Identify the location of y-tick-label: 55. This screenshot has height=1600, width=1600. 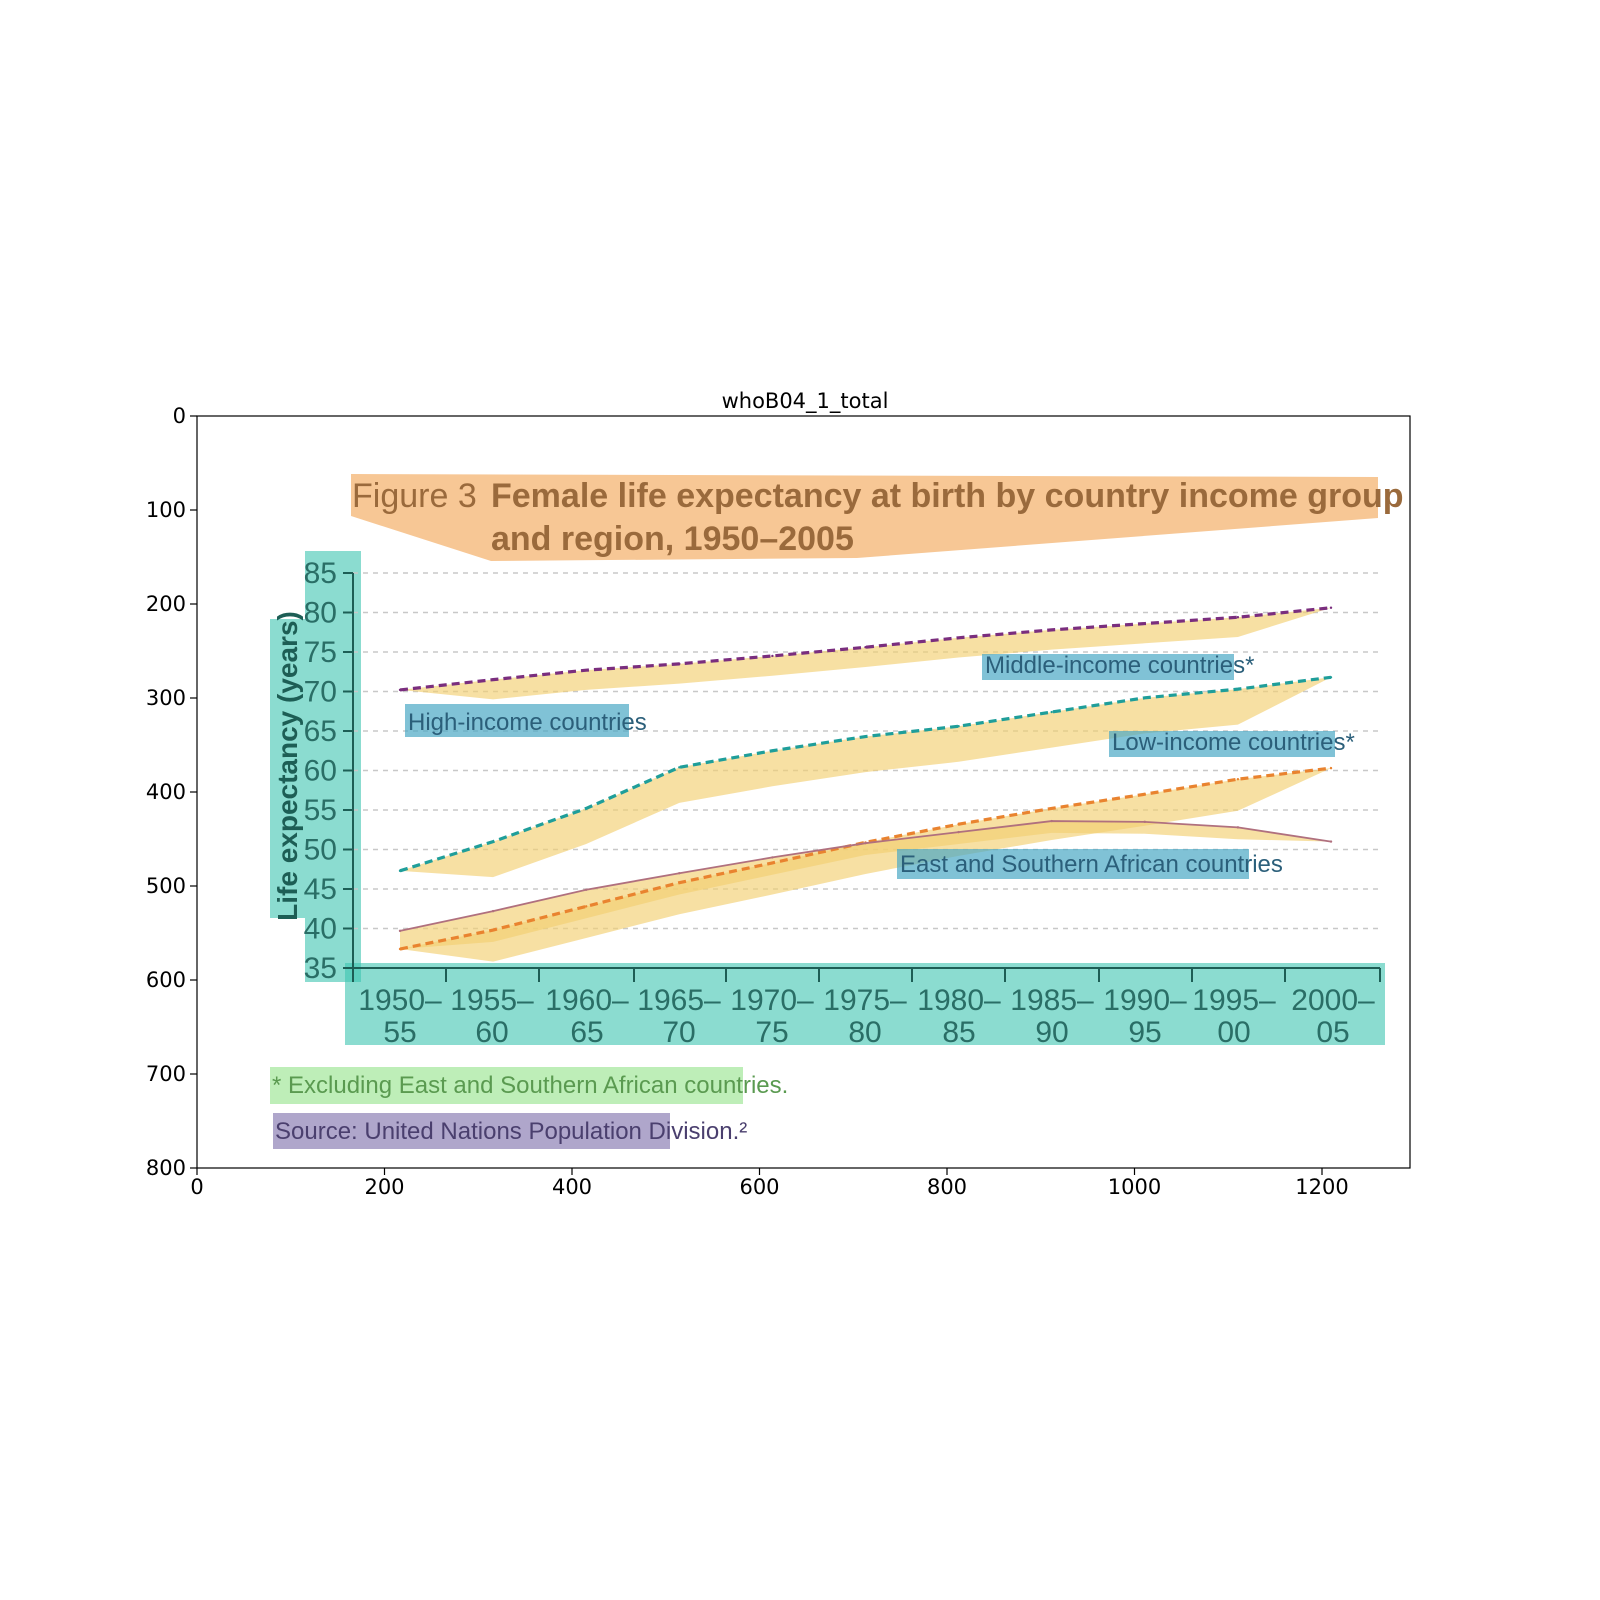
(320, 810).